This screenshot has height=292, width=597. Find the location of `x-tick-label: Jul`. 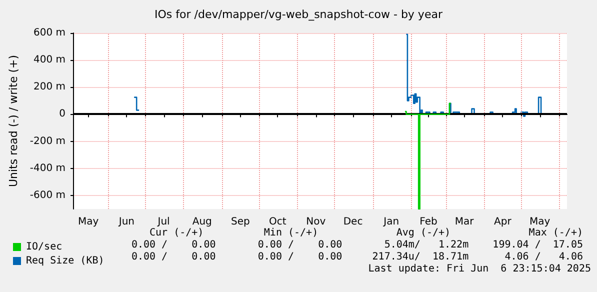

x-tick-label: Jul is located at coordinates (163, 222).